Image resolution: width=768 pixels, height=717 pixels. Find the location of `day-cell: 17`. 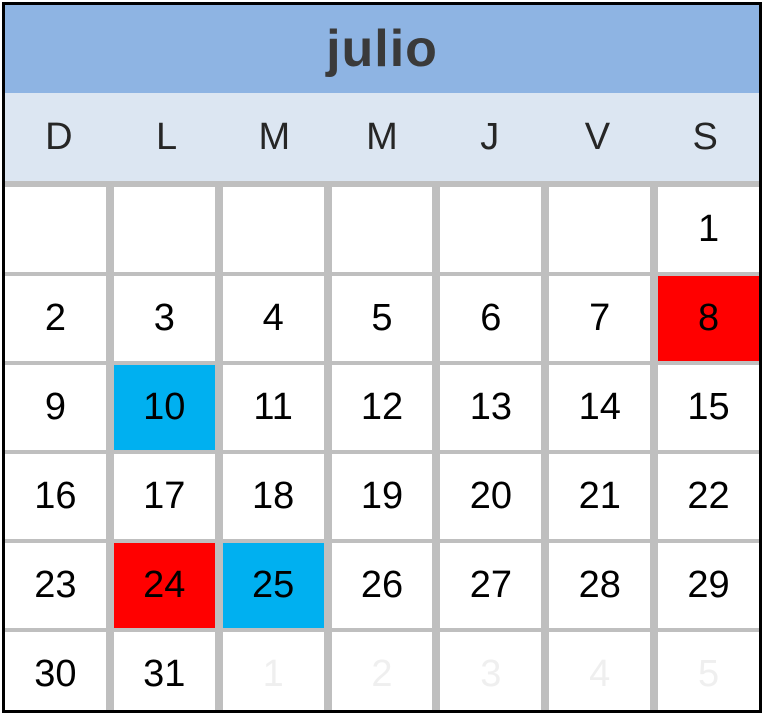

day-cell: 17 is located at coordinates (164, 496).